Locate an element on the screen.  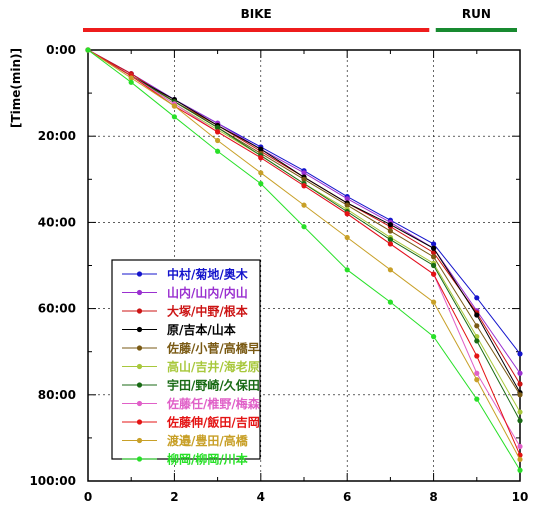
y-tick-label: 80:00 is located at coordinates (57, 395).